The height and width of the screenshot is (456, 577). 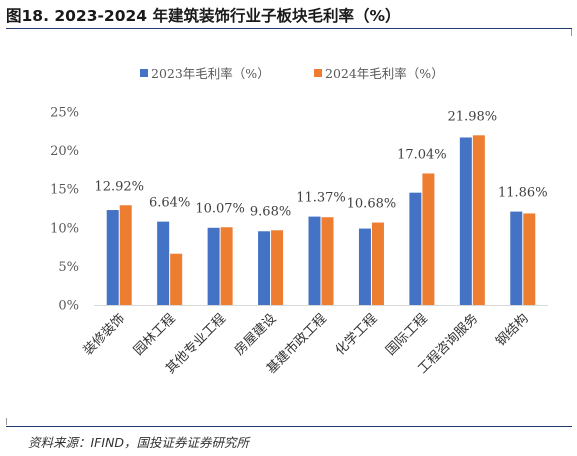 What do you see at coordinates (64, 210) in the screenshot?
I see `y-axis: 0% 5% 10% 15% 20% 25%` at bounding box center [64, 210].